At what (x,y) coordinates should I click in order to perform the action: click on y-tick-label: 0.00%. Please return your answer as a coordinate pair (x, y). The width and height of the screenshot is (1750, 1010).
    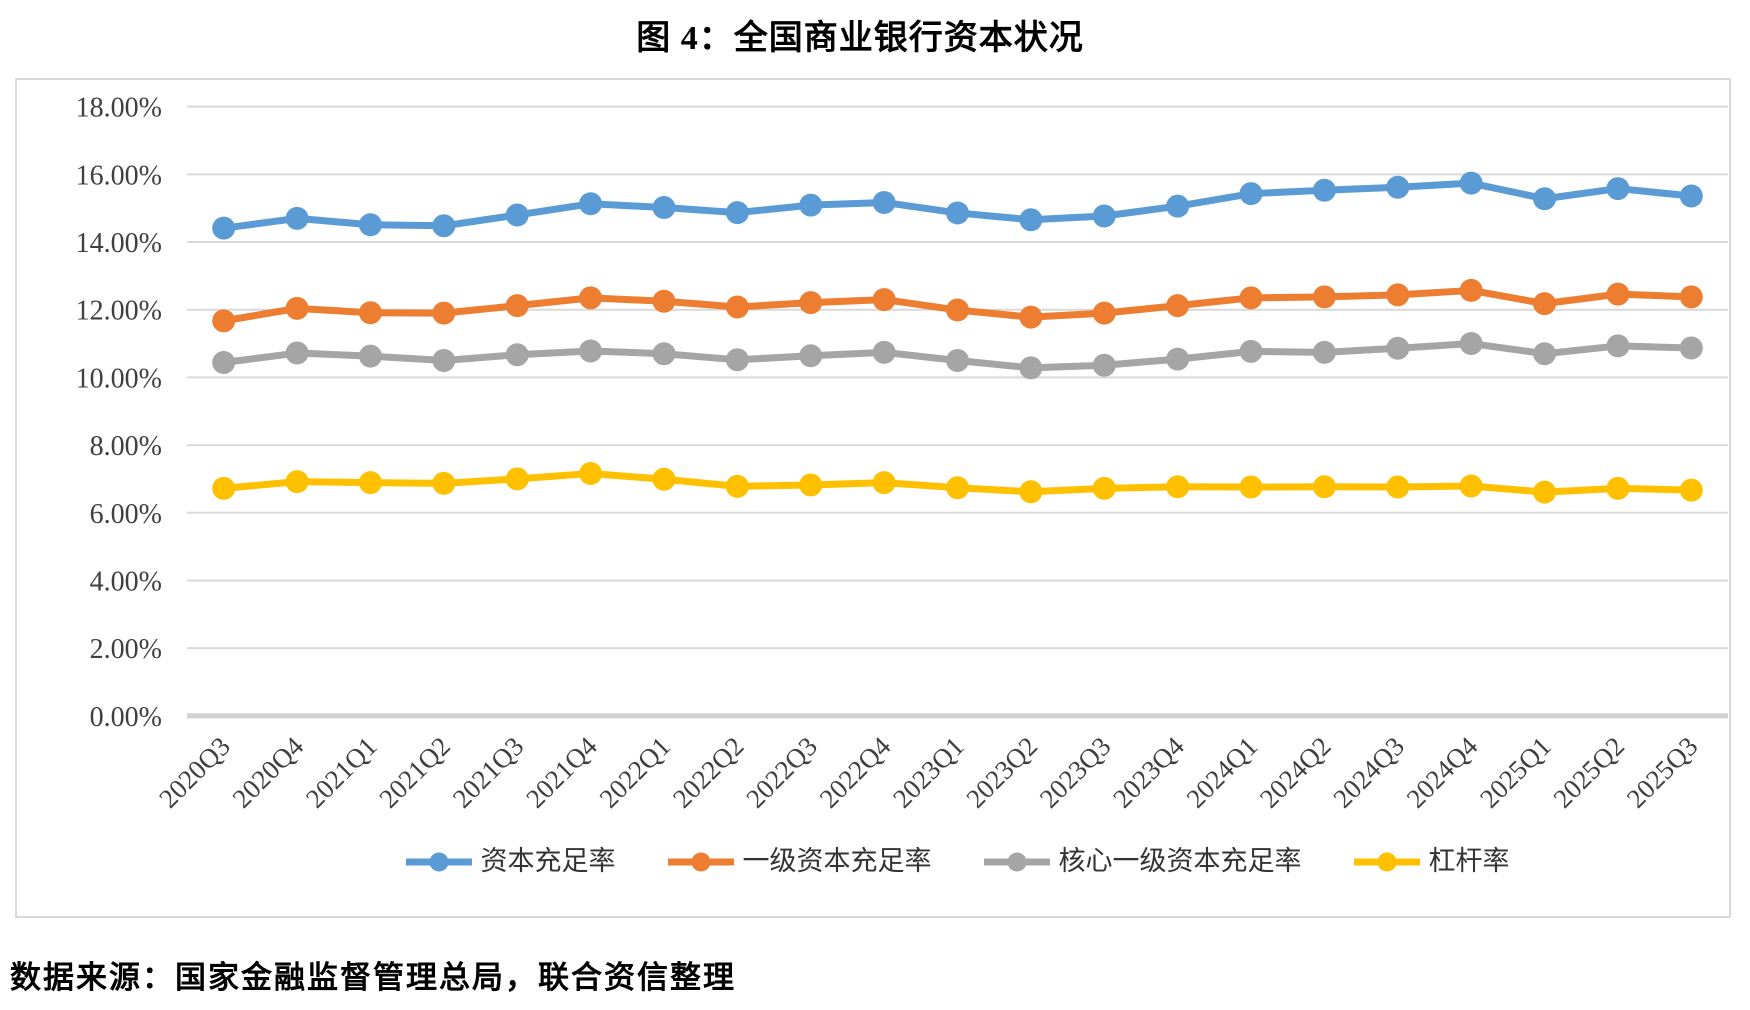
    Looking at the image, I should click on (126, 717).